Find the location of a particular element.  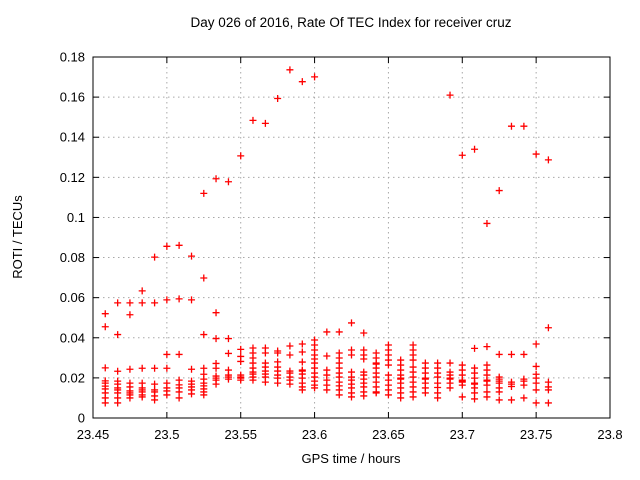

y-tick-label: 0 is located at coordinates (81, 418).